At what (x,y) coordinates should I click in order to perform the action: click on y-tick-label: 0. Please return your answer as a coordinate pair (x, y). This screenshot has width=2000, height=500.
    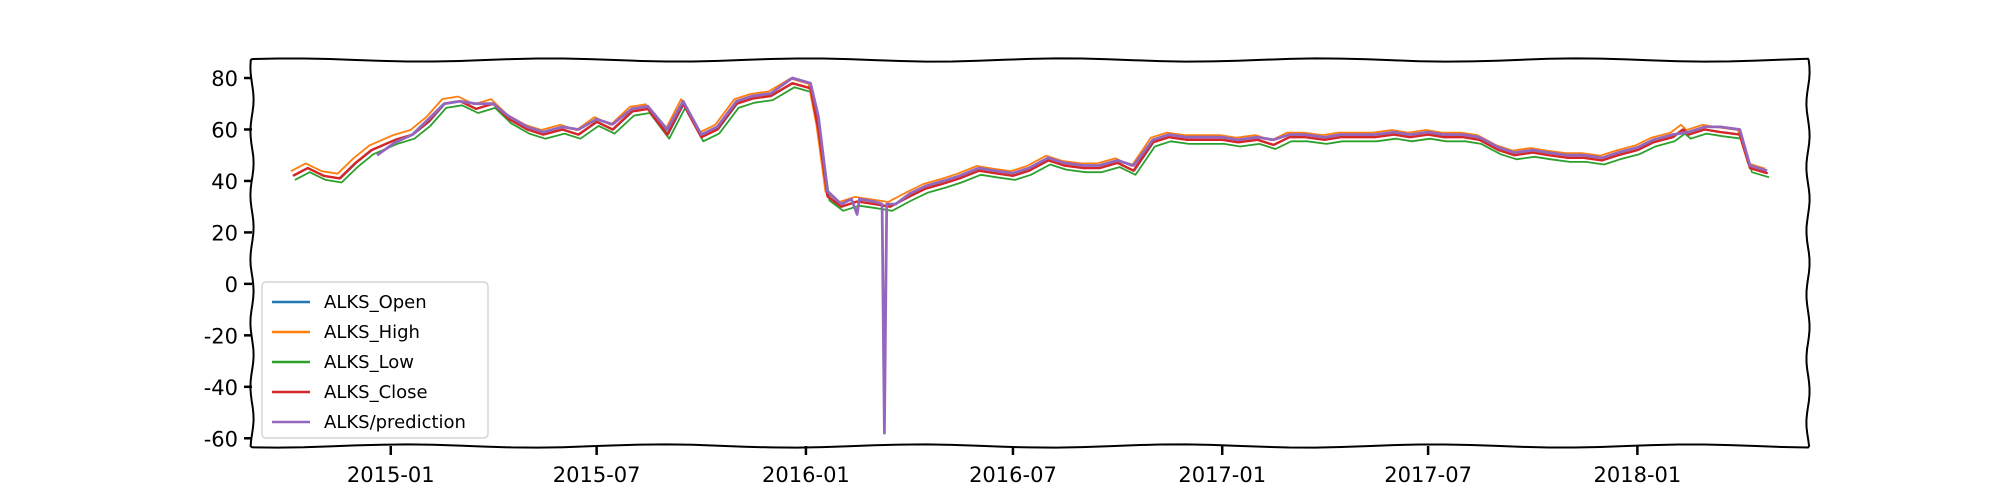
    Looking at the image, I should click on (231, 285).